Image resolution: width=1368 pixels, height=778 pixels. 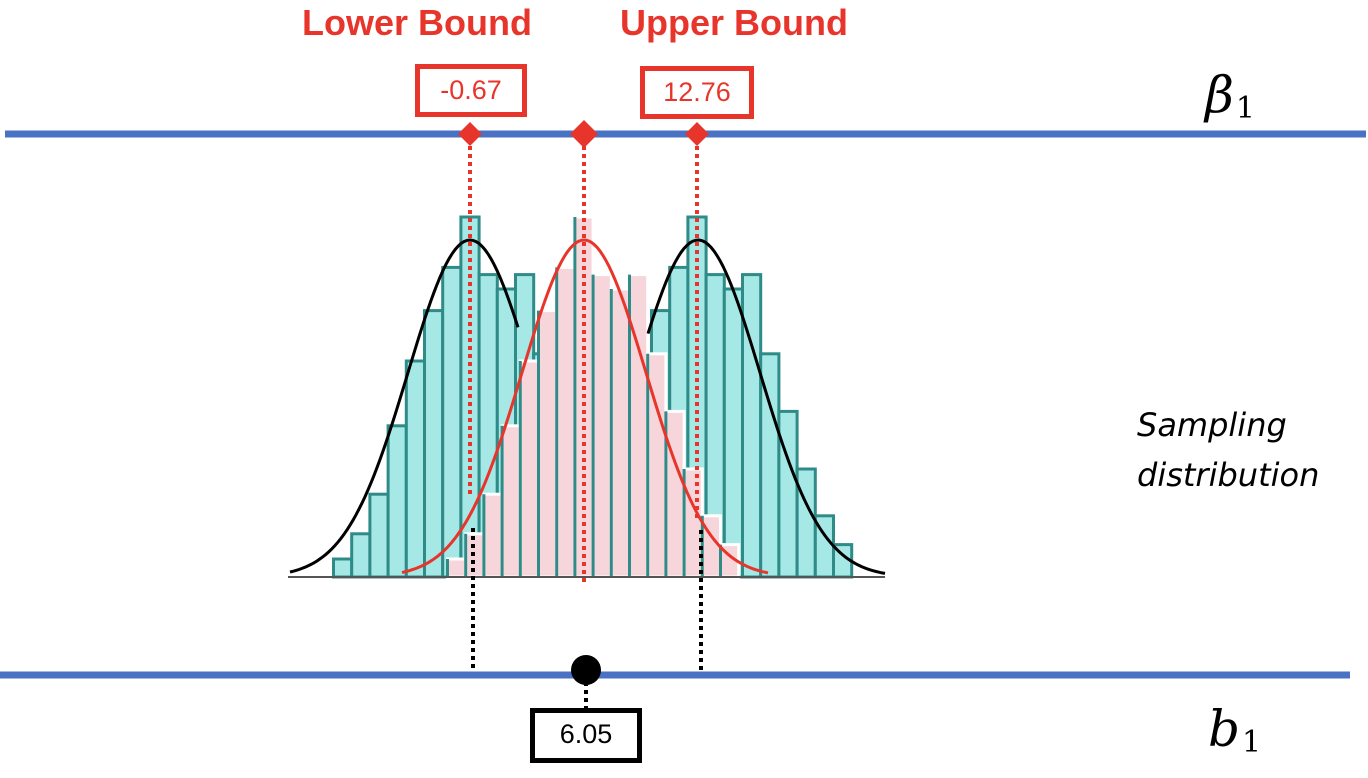 I want to click on upper-bound-title: Upper Bound, so click(x=734, y=22).